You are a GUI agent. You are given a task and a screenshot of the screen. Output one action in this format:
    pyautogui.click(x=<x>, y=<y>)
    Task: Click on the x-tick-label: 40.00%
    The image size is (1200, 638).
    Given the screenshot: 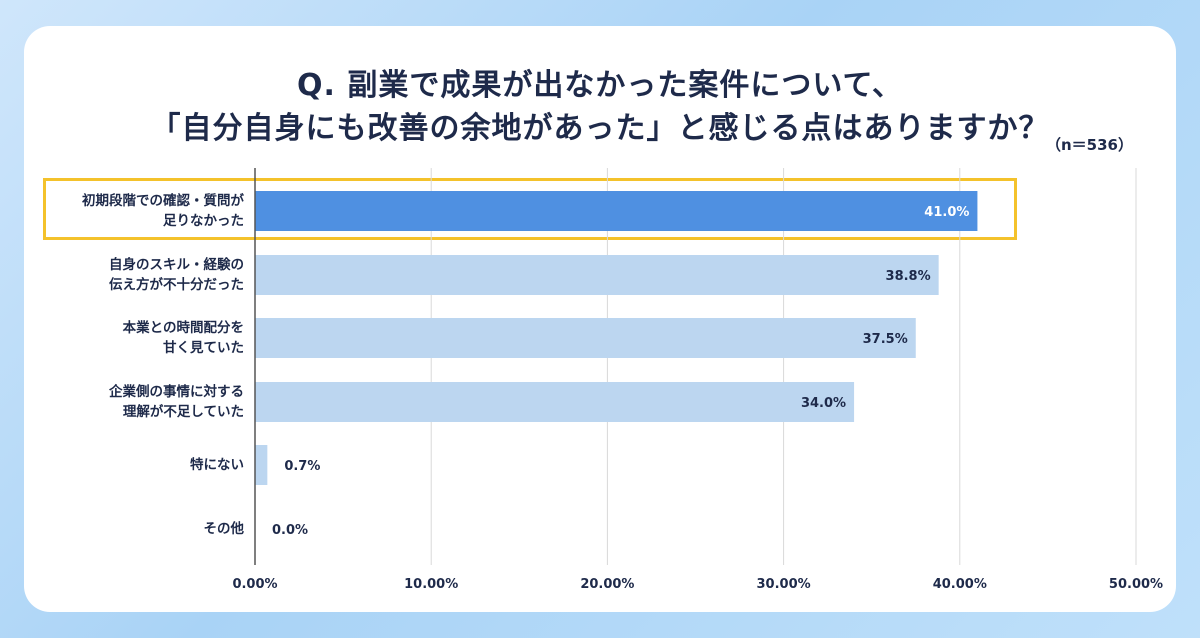 What is the action you would take?
    pyautogui.click(x=960, y=584)
    